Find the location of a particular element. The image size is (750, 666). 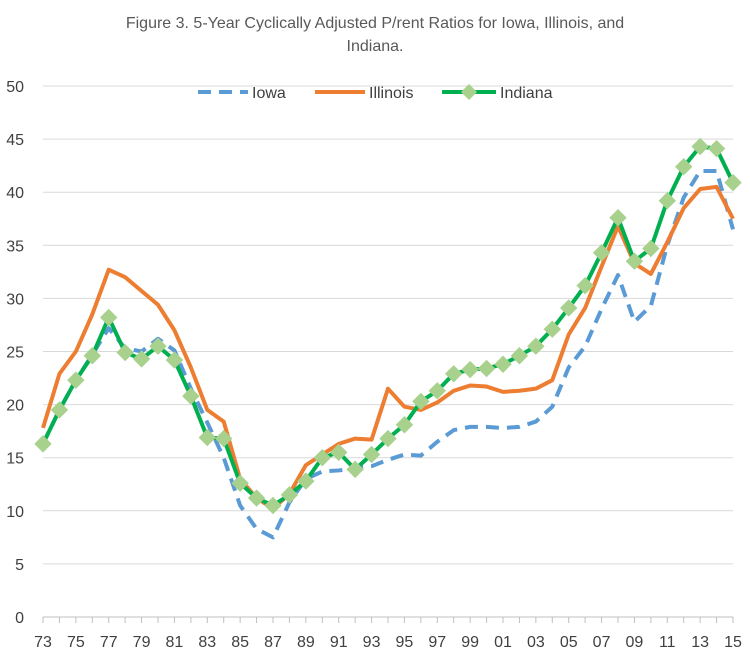

x-tick-label: 07 is located at coordinates (602, 642).